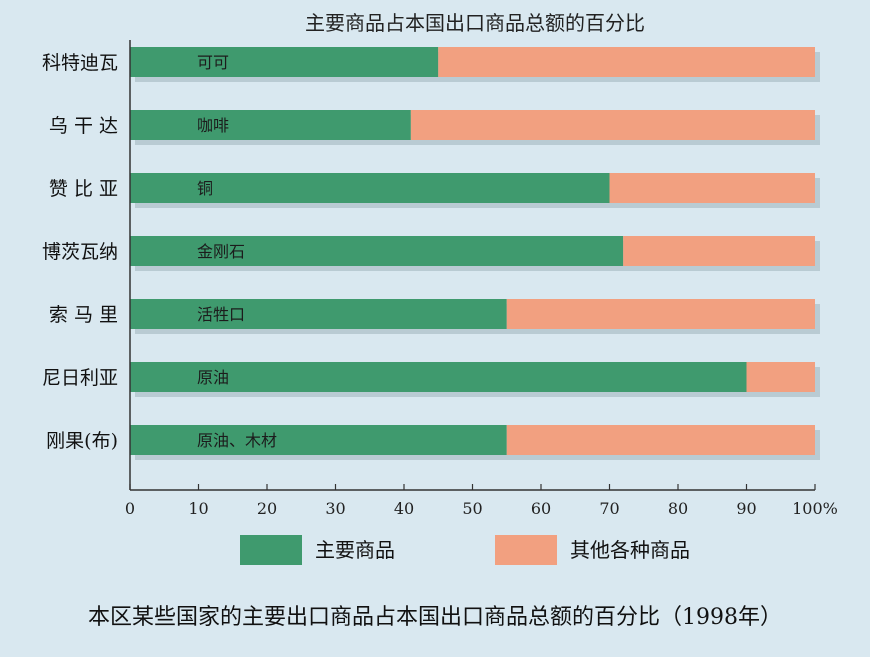  I want to click on category-label-6: 刚果(布), so click(82, 441).